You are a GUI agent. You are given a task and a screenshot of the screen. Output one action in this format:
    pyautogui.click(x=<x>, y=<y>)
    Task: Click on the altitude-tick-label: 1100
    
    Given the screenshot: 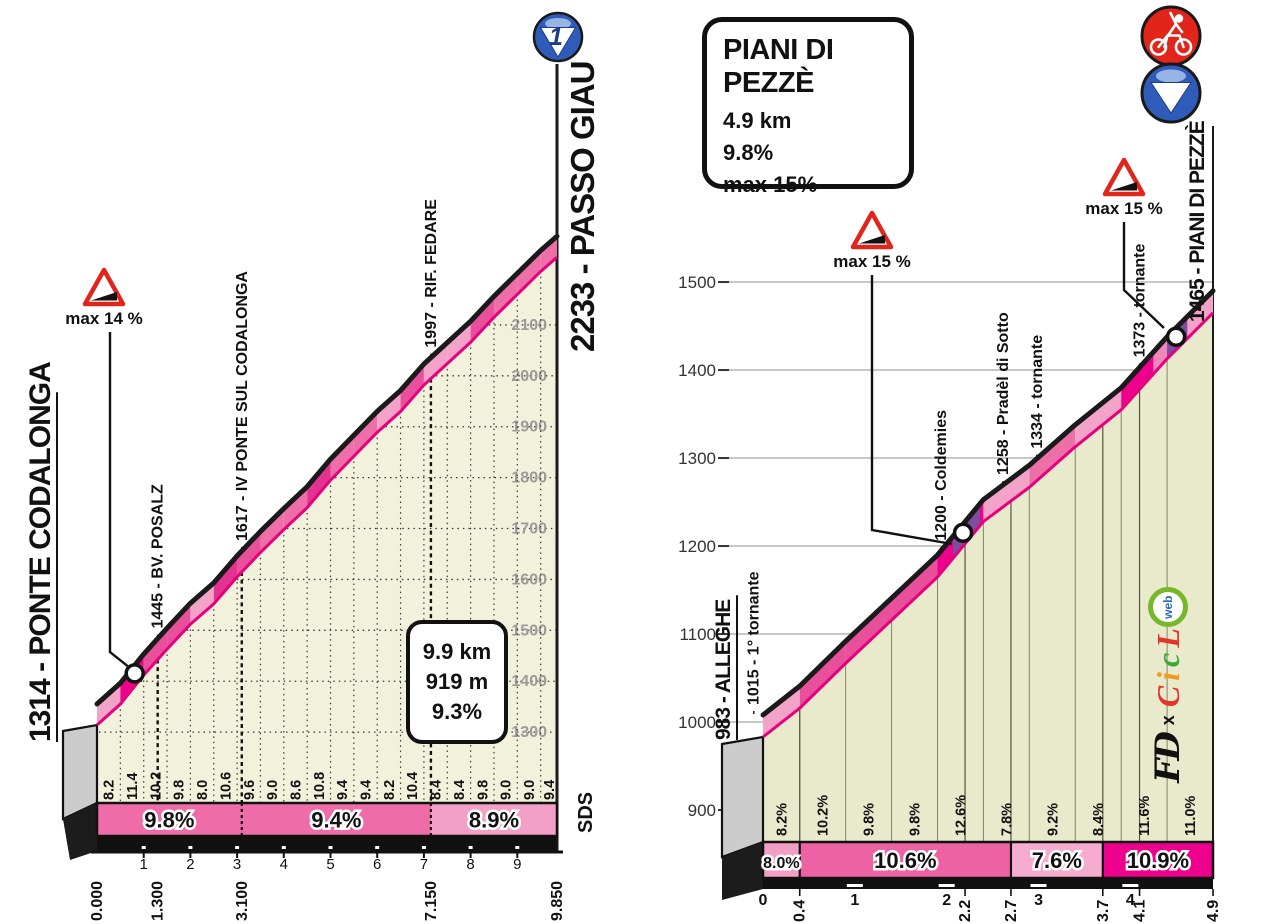 What is the action you would take?
    pyautogui.click(x=697, y=634)
    